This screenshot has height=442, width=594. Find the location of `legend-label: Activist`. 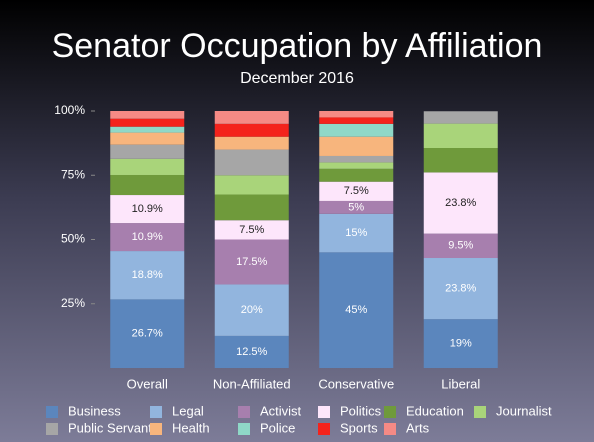

legend-label: Activist is located at coordinates (281, 410).